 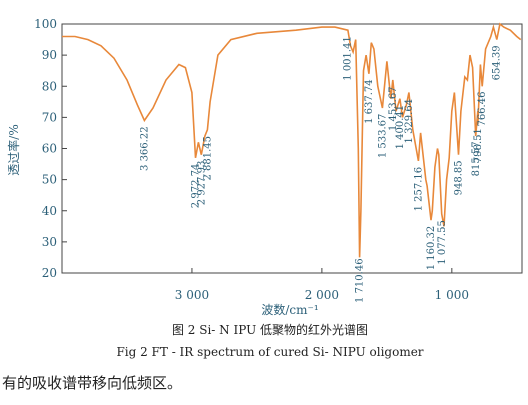 What do you see at coordinates (49, 242) in the screenshot?
I see `y-tick-label: 30` at bounding box center [49, 242].